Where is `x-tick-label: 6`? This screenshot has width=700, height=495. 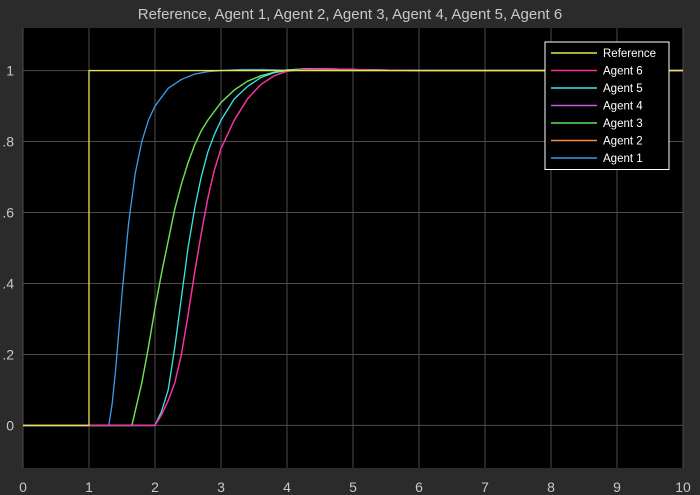 x-tick-label: 6 is located at coordinates (419, 487).